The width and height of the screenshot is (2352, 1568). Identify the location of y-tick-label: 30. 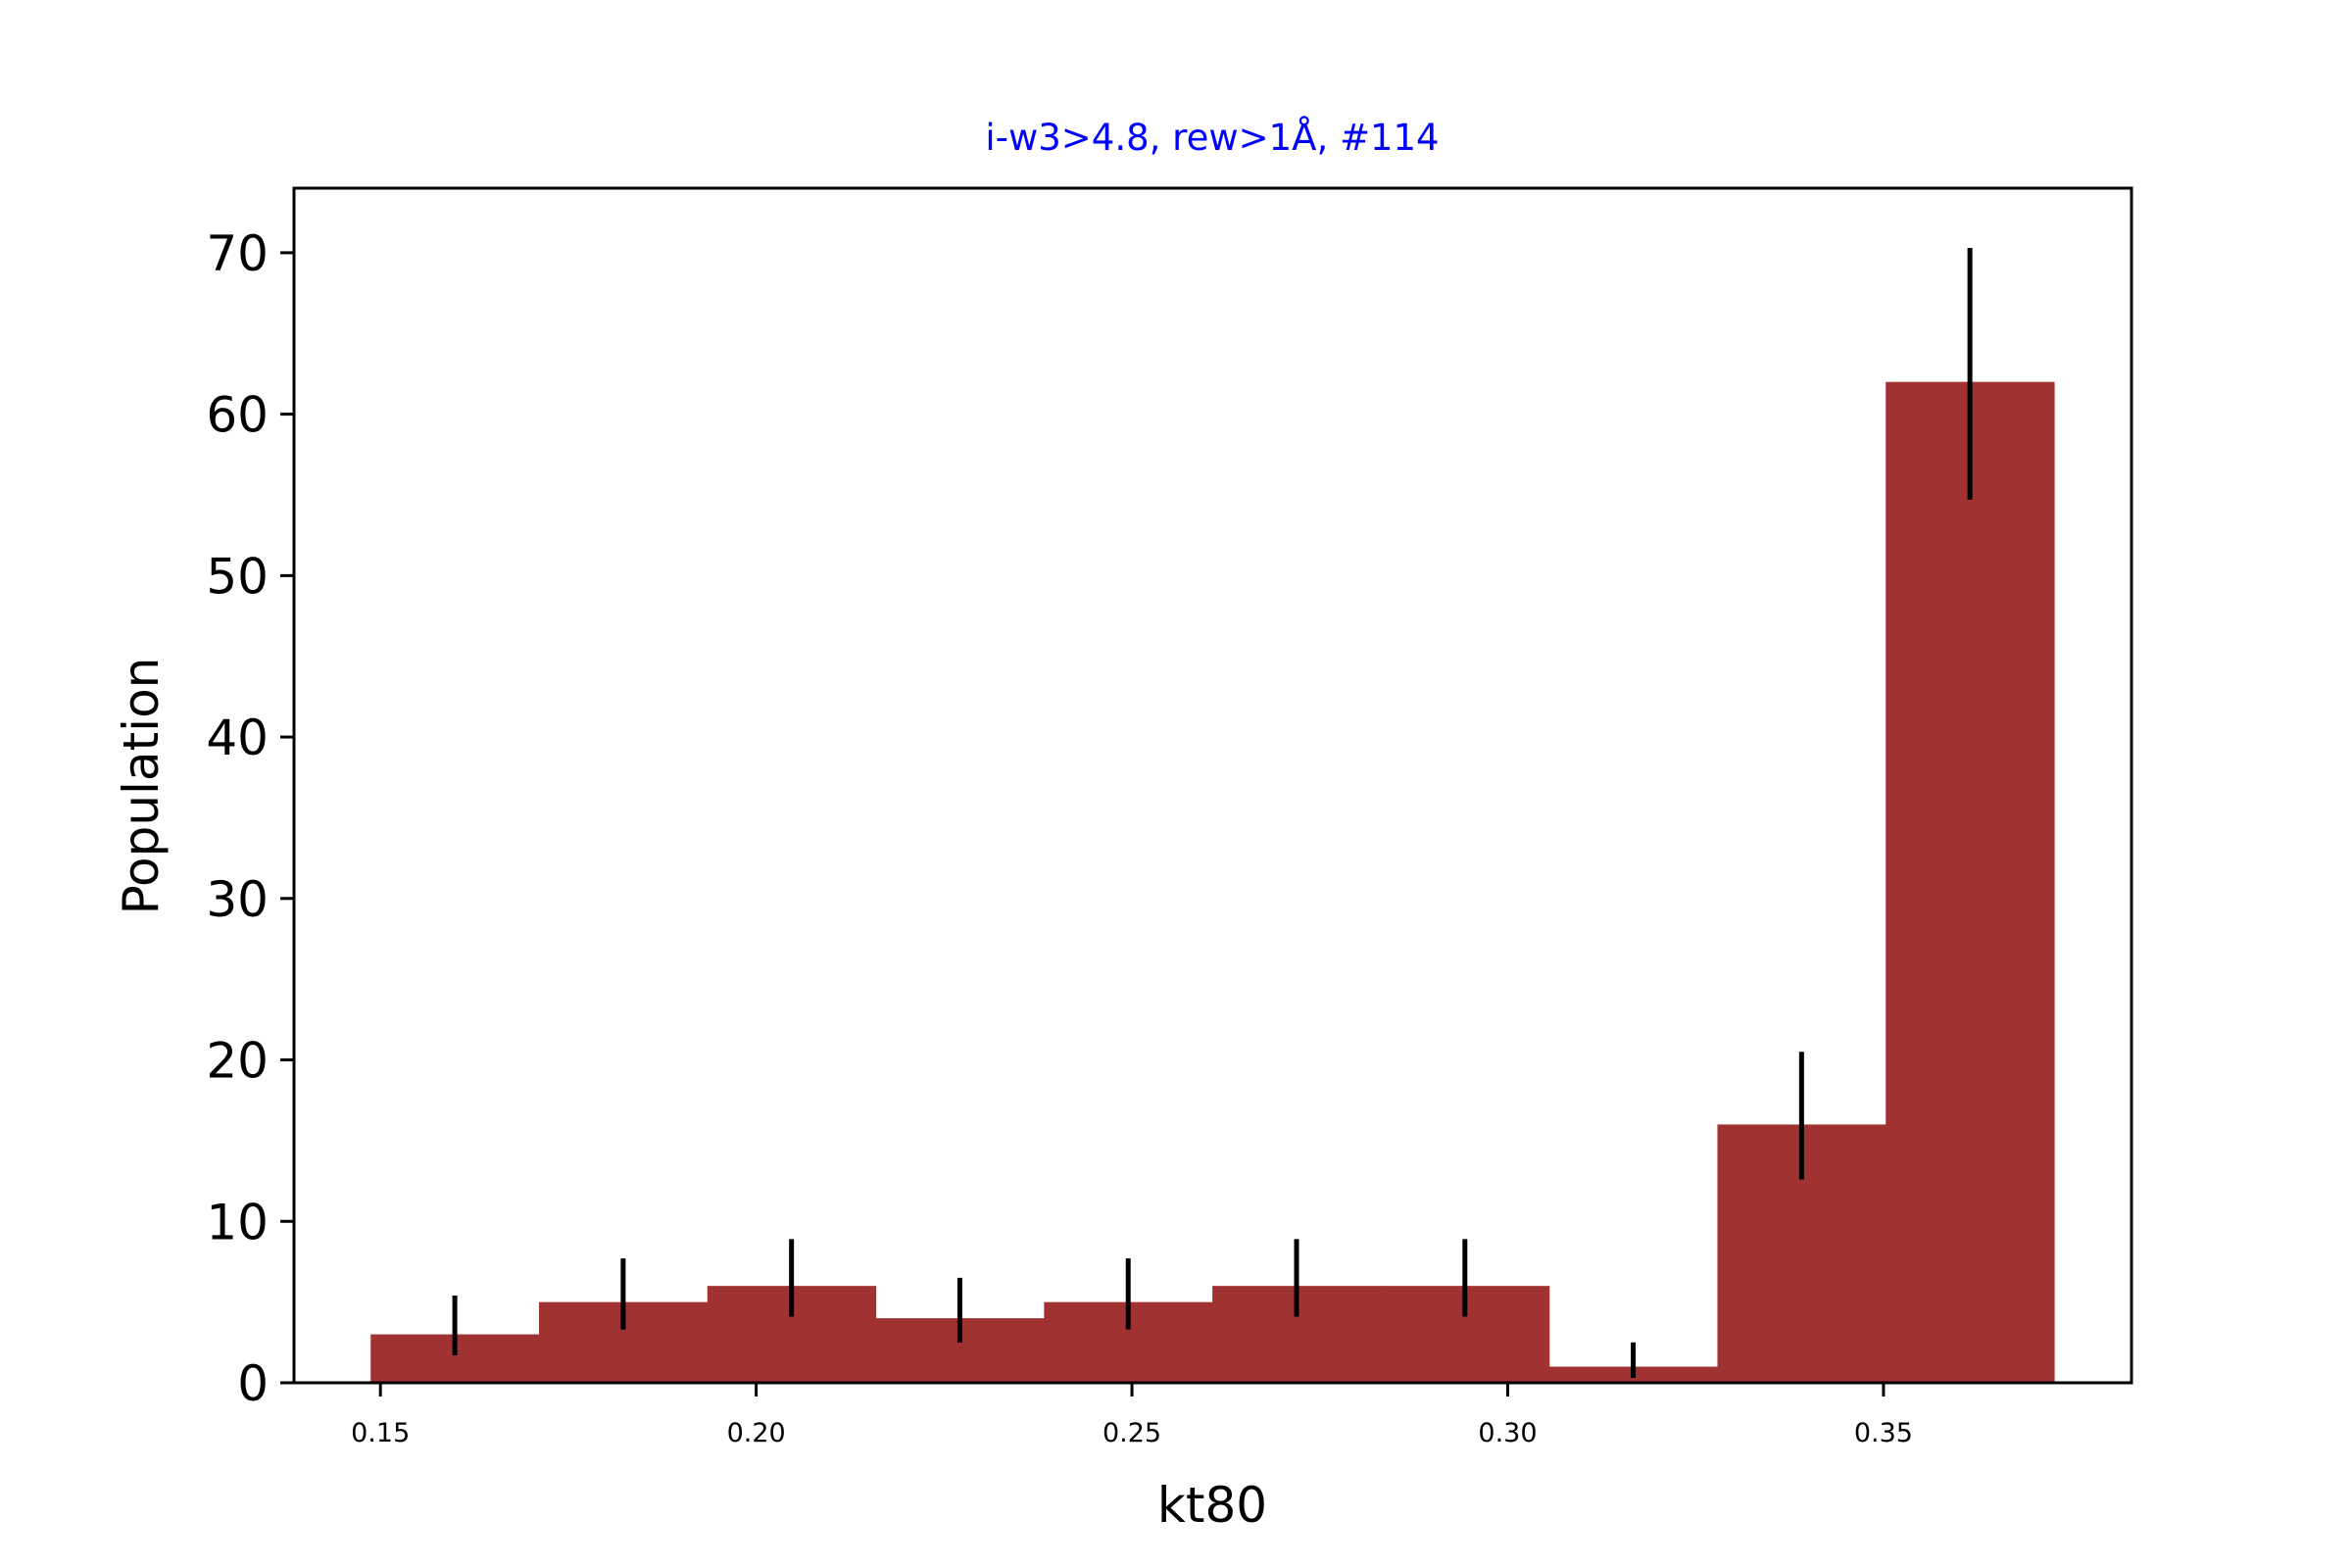
(237, 899).